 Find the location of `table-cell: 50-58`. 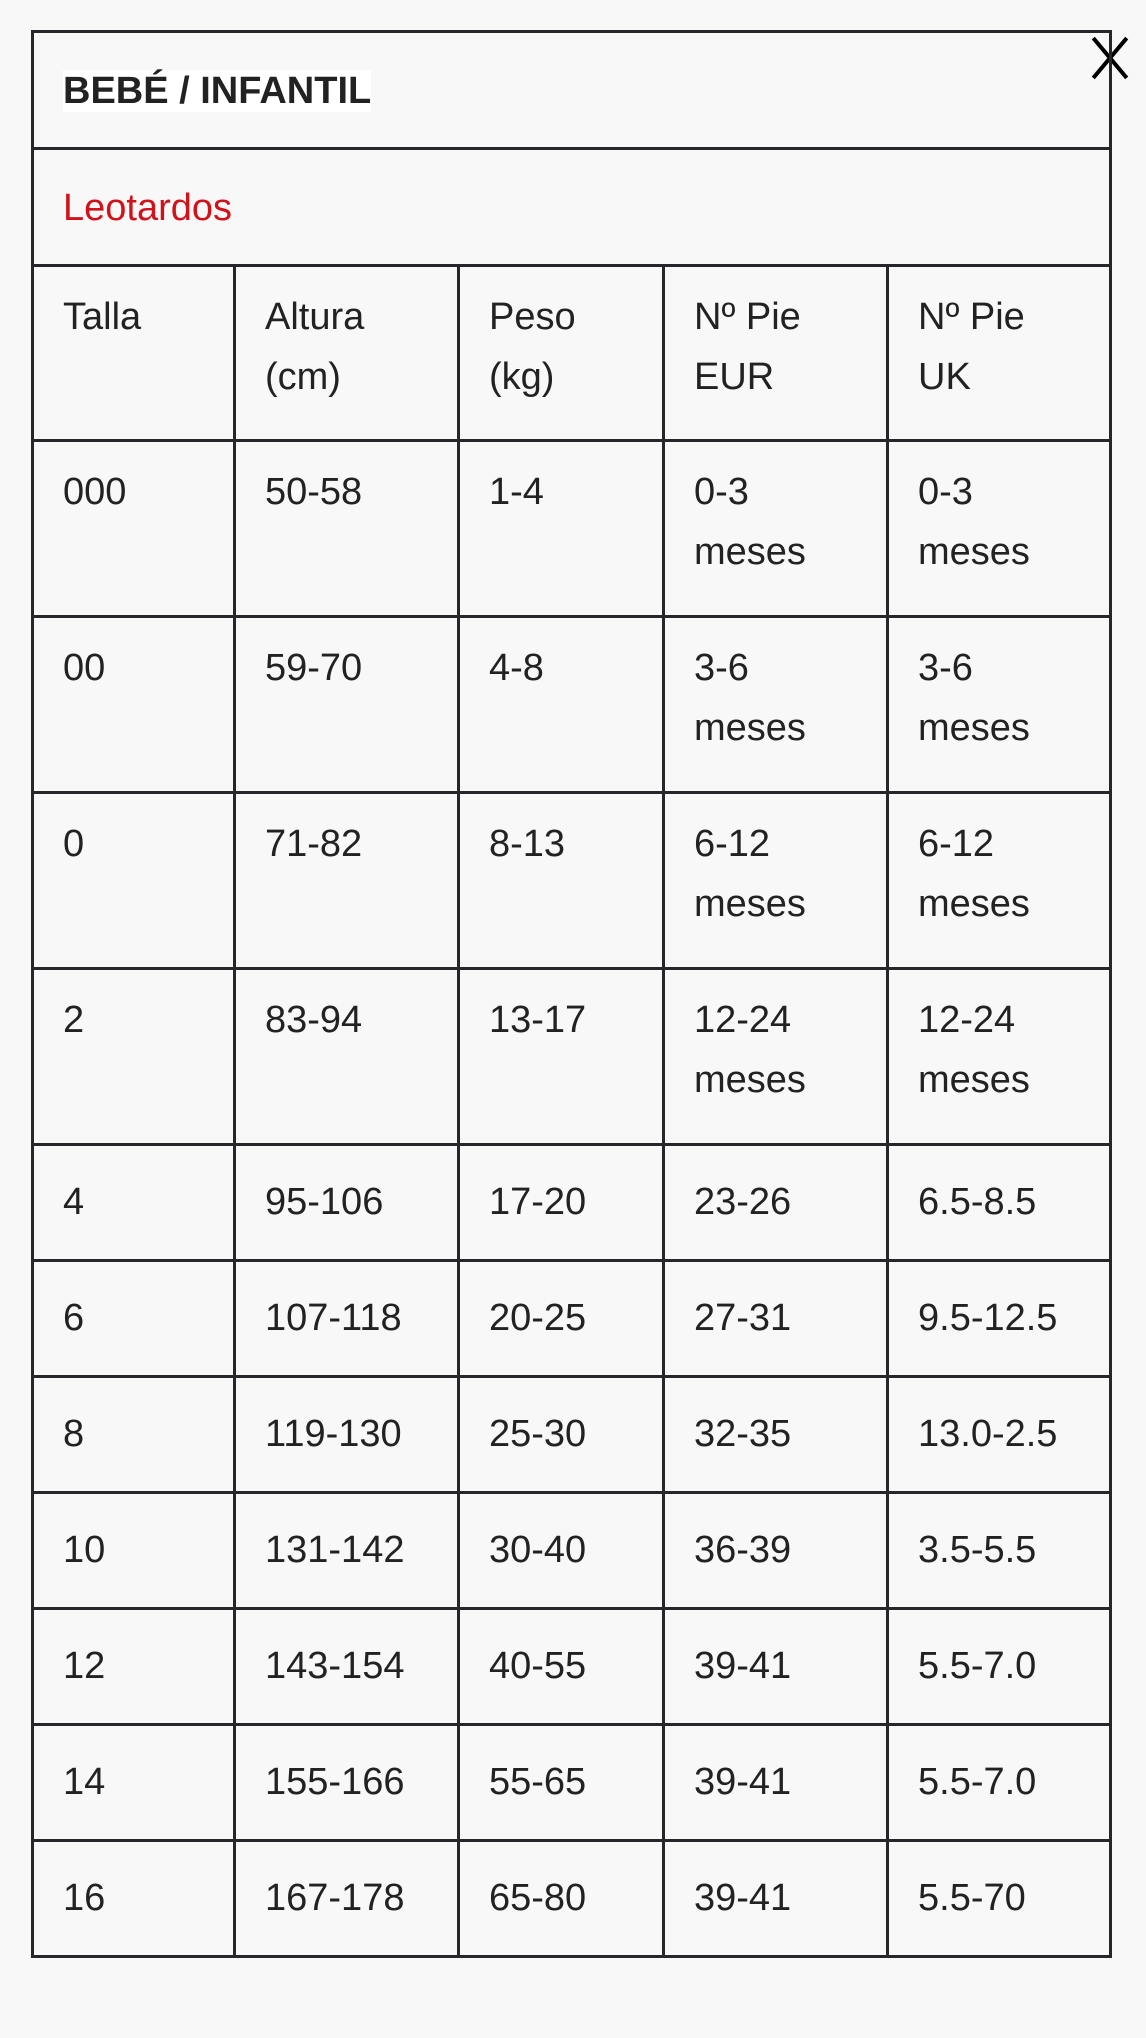

table-cell: 50-58 is located at coordinates (346, 528).